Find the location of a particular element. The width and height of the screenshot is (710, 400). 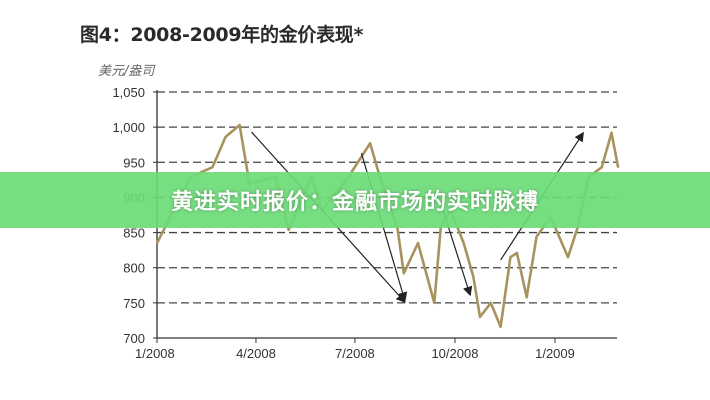

y-tick-label: 1,000 is located at coordinates (128, 127).